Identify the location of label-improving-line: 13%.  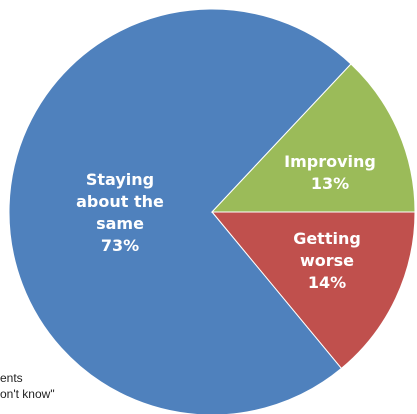
(330, 183).